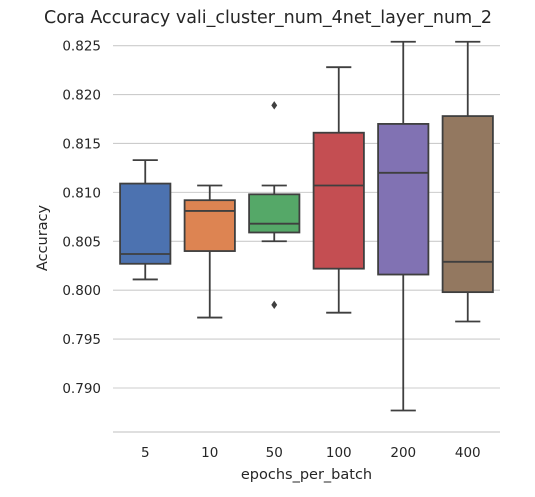 This screenshot has height=497, width=535. Describe the element at coordinates (81, 218) in the screenshot. I see `y-tick-labels: 0.790 0.795 0.800 0.805 0.810 0.815 0.820 0.825` at that location.